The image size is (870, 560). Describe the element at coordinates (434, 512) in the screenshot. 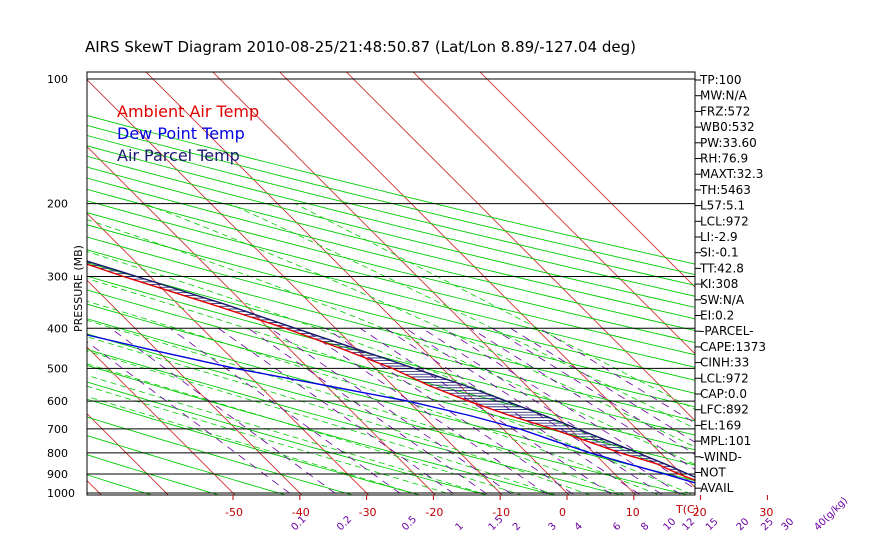

I see `bottom-temp-tick-label: -20` at that location.